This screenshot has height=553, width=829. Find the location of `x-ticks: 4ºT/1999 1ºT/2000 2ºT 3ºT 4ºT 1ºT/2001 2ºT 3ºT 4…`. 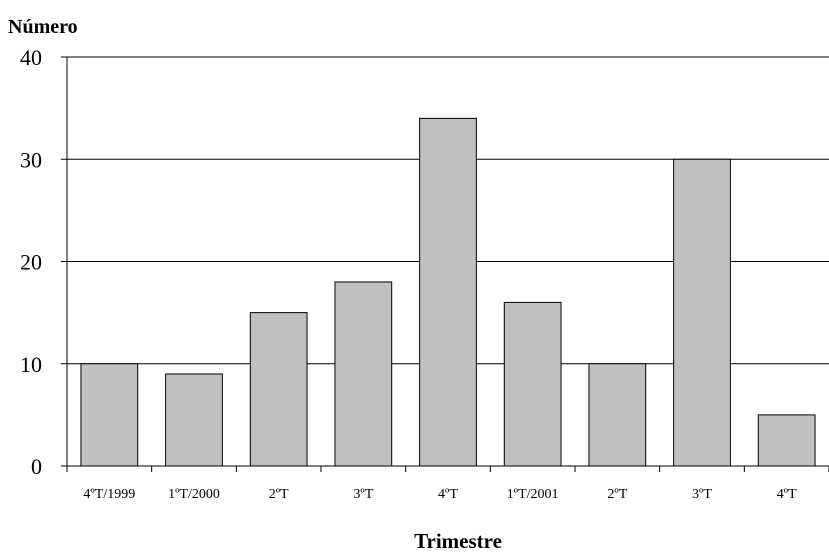

x-ticks: 4ºT/1999 1ºT/2000 2ºT 3ºT 4ºT 1ºT/2001 2ºT 3ºT 4… is located at coordinates (447, 484).